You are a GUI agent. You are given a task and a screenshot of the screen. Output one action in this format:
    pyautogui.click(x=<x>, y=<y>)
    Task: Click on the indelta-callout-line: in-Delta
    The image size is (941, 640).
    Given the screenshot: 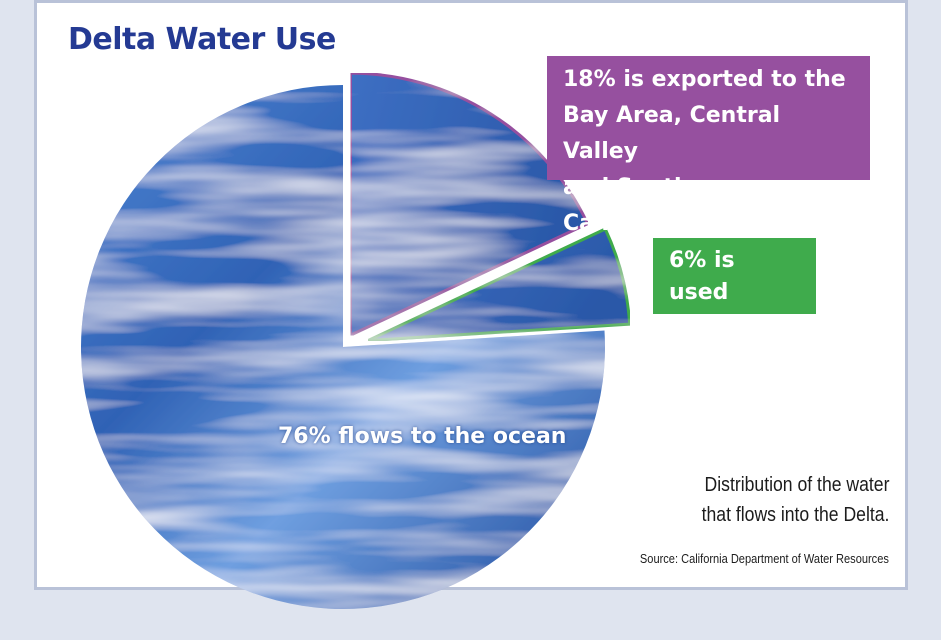 What is the action you would take?
    pyautogui.click(x=718, y=324)
    